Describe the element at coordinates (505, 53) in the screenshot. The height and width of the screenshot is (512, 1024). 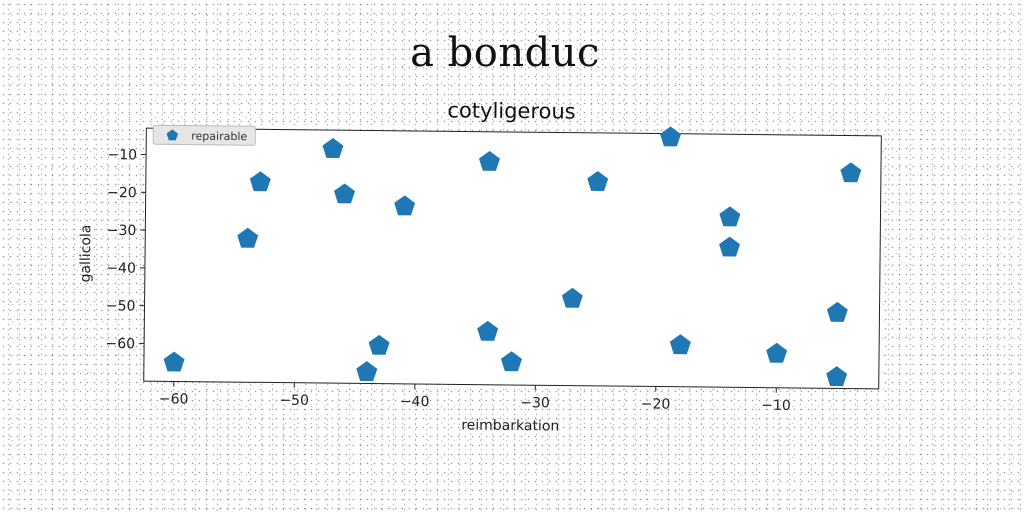
I see `figure-title: a bonduc` at that location.